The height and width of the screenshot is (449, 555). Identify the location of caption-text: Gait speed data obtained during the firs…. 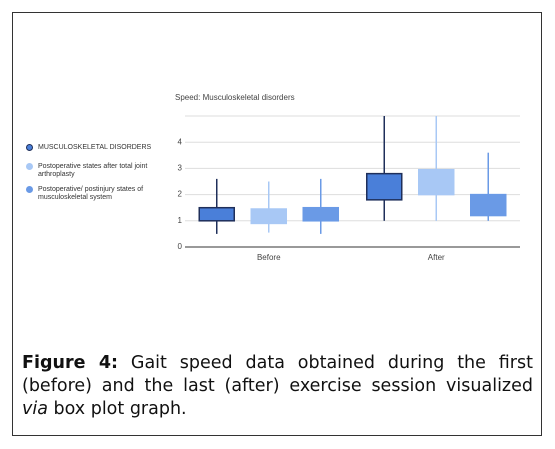
(277, 374).